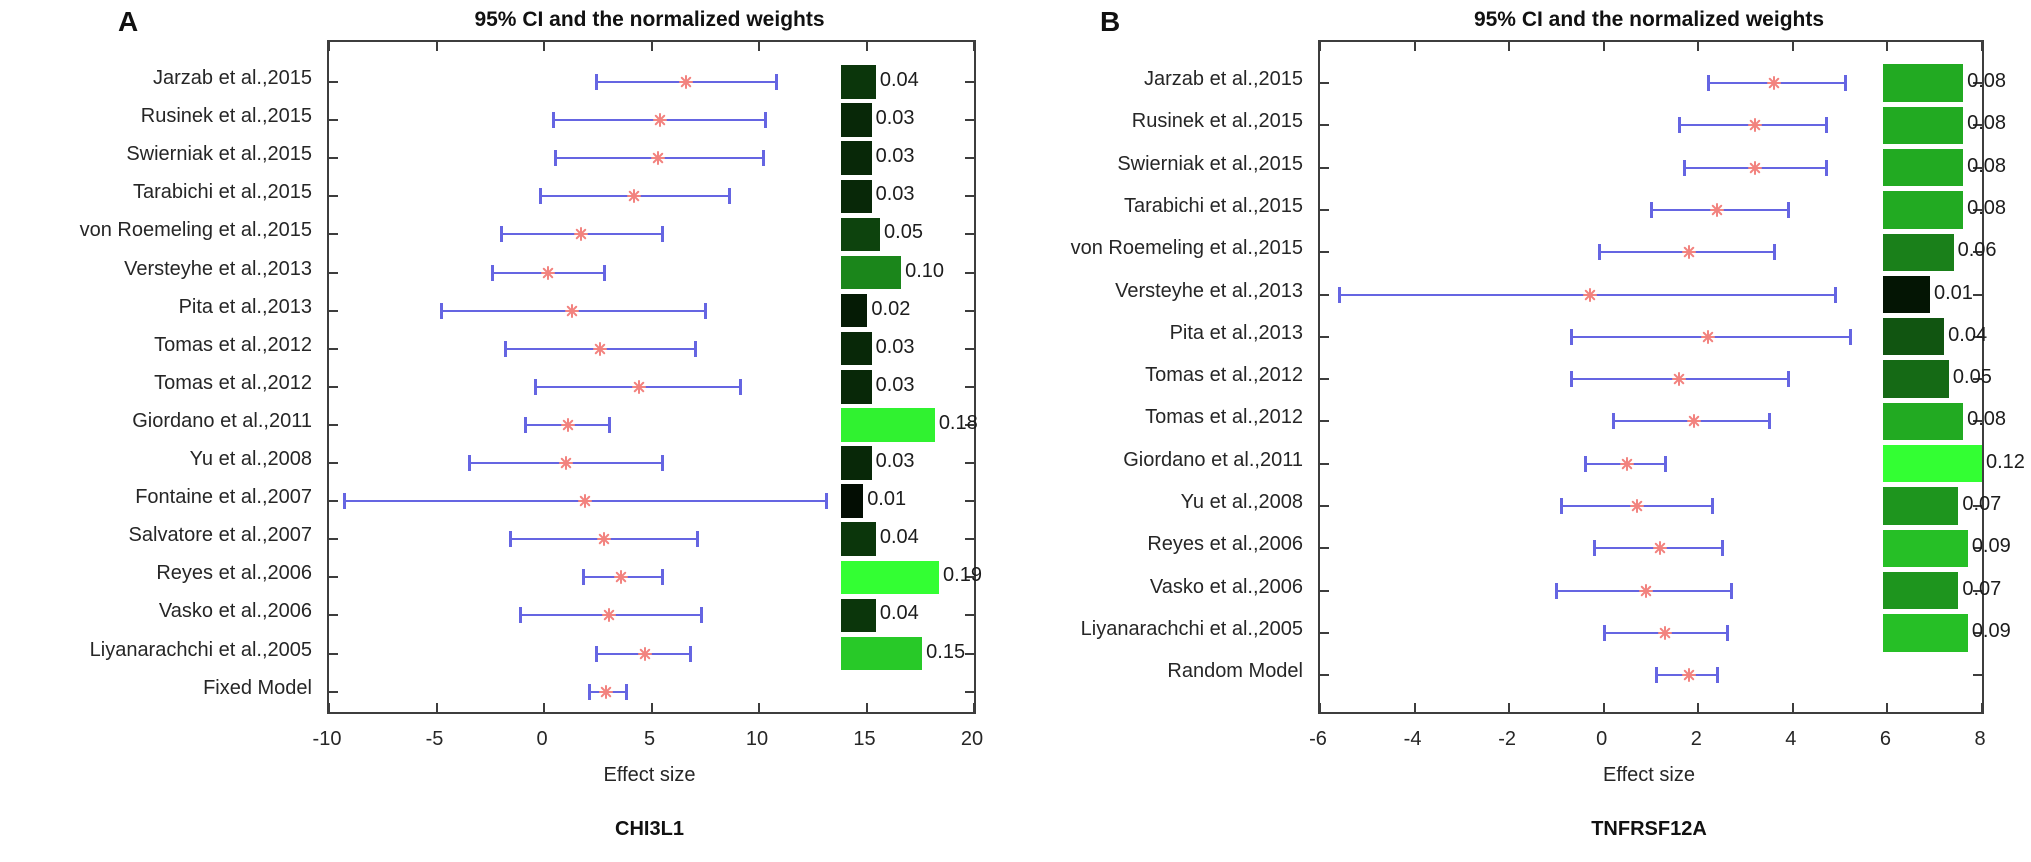 The image size is (2031, 862). What do you see at coordinates (649, 19) in the screenshot?
I see `plot-title: 95% CI and the normalized weights` at bounding box center [649, 19].